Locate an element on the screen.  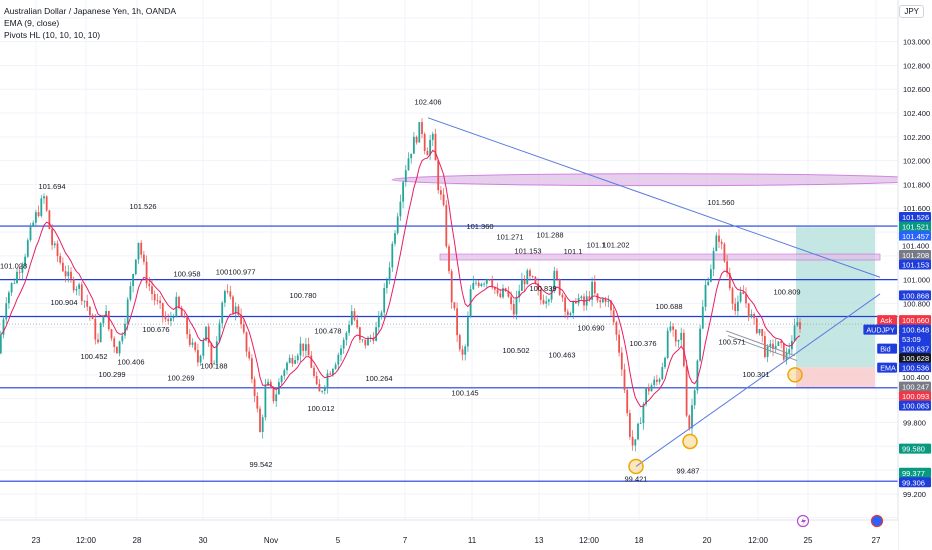
pivot-circle-marker is located at coordinates (636, 466).